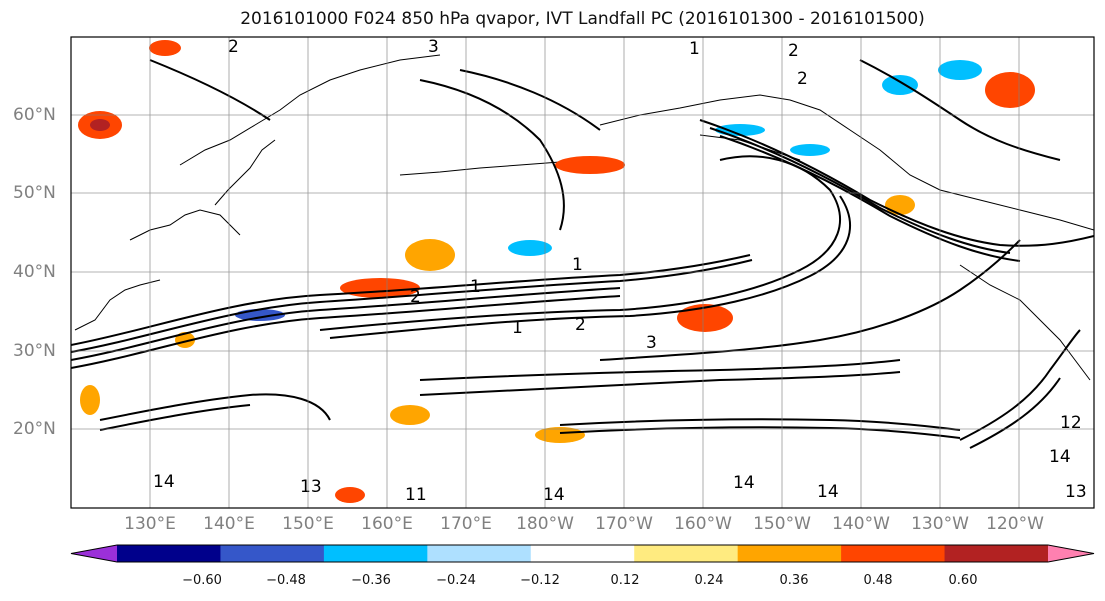 Image resolution: width=1105 pixels, height=601 pixels. What do you see at coordinates (456, 580) in the screenshot?
I see `colorbar-tick-label: −0.24` at bounding box center [456, 580].